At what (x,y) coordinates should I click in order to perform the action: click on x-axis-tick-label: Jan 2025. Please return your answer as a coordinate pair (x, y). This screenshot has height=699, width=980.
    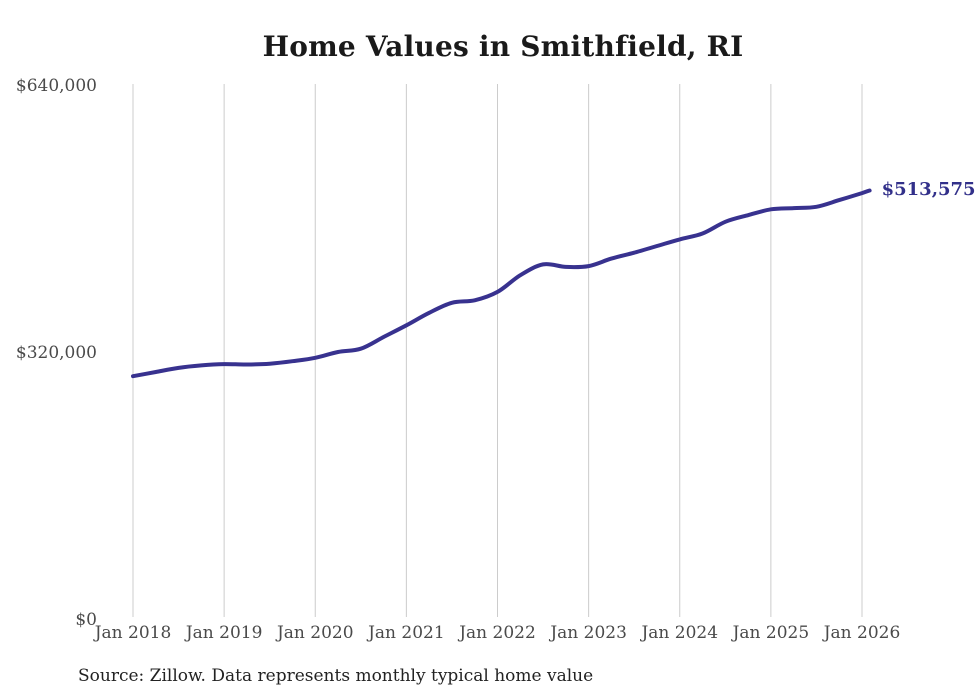
    Looking at the image, I should click on (771, 633).